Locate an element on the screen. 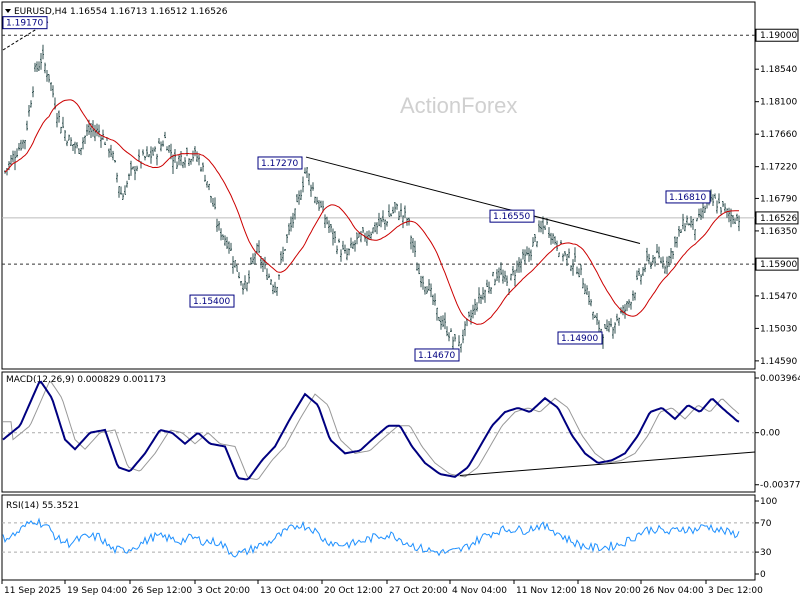 The height and width of the screenshot is (600, 800). rsi-tick-label: 70 is located at coordinates (766, 524).